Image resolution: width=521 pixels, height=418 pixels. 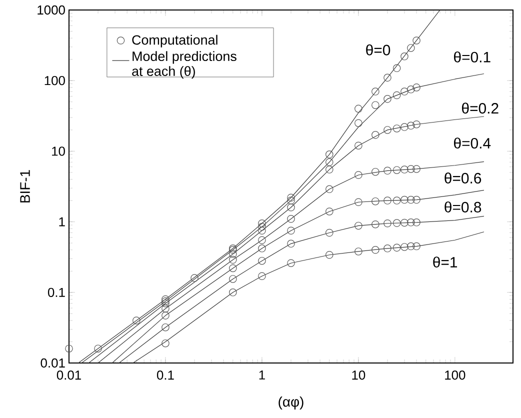 I want to click on annotation: θ=0.6, so click(x=463, y=178).